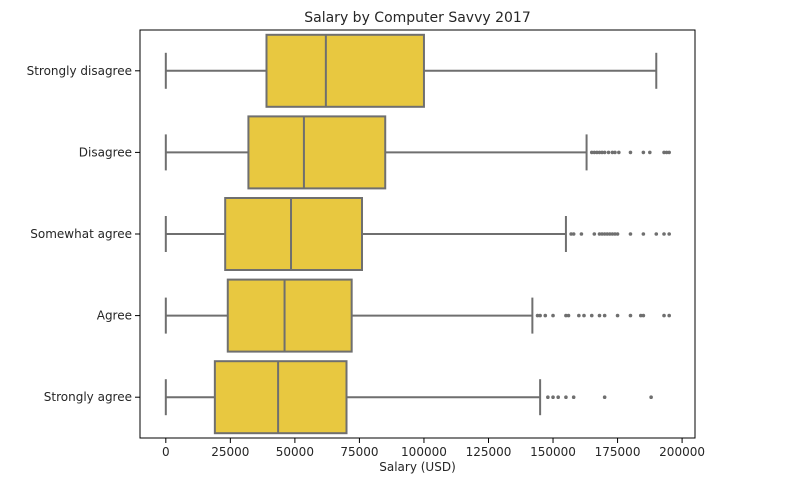  I want to click on chart-title: Salary by Computer Savvy 2017, so click(417, 18).